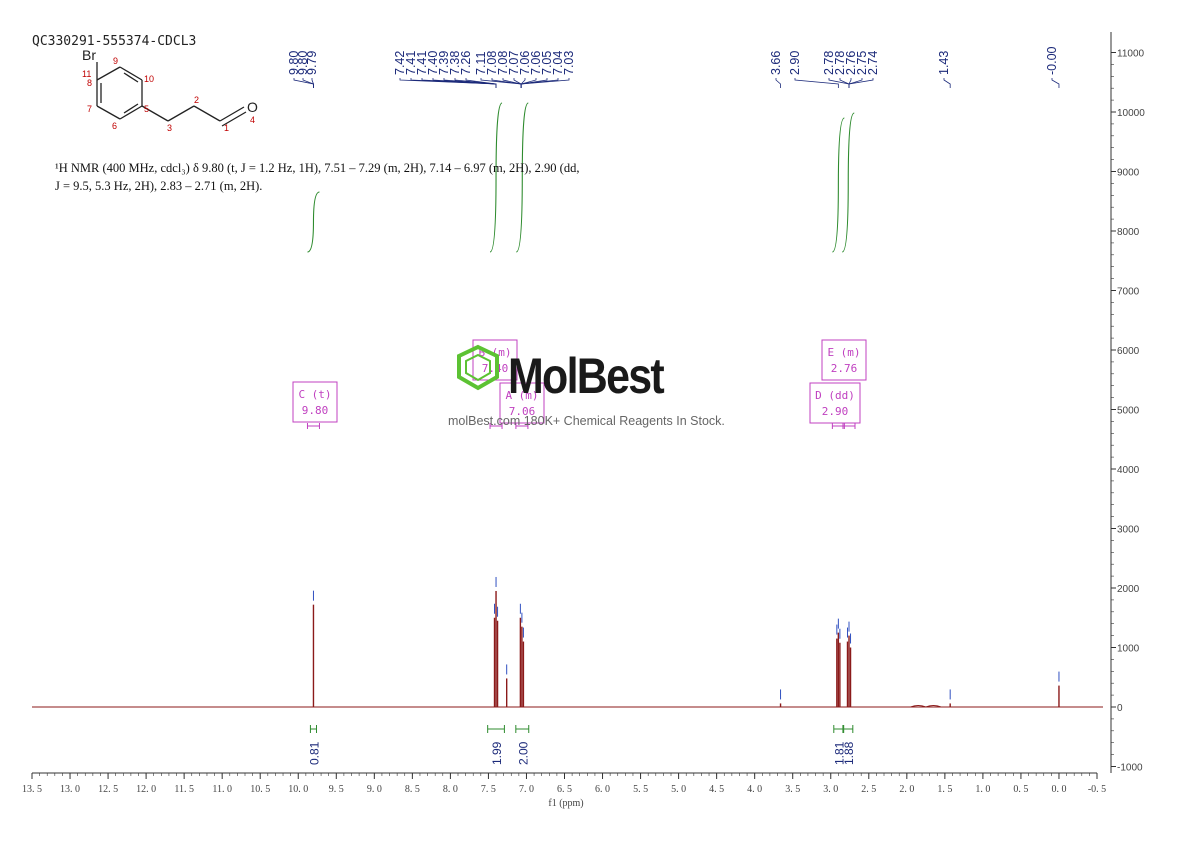 This screenshot has height=841, width=1190. Describe the element at coordinates (776, 63) in the screenshot. I see `peak-label: 3.66` at that location.